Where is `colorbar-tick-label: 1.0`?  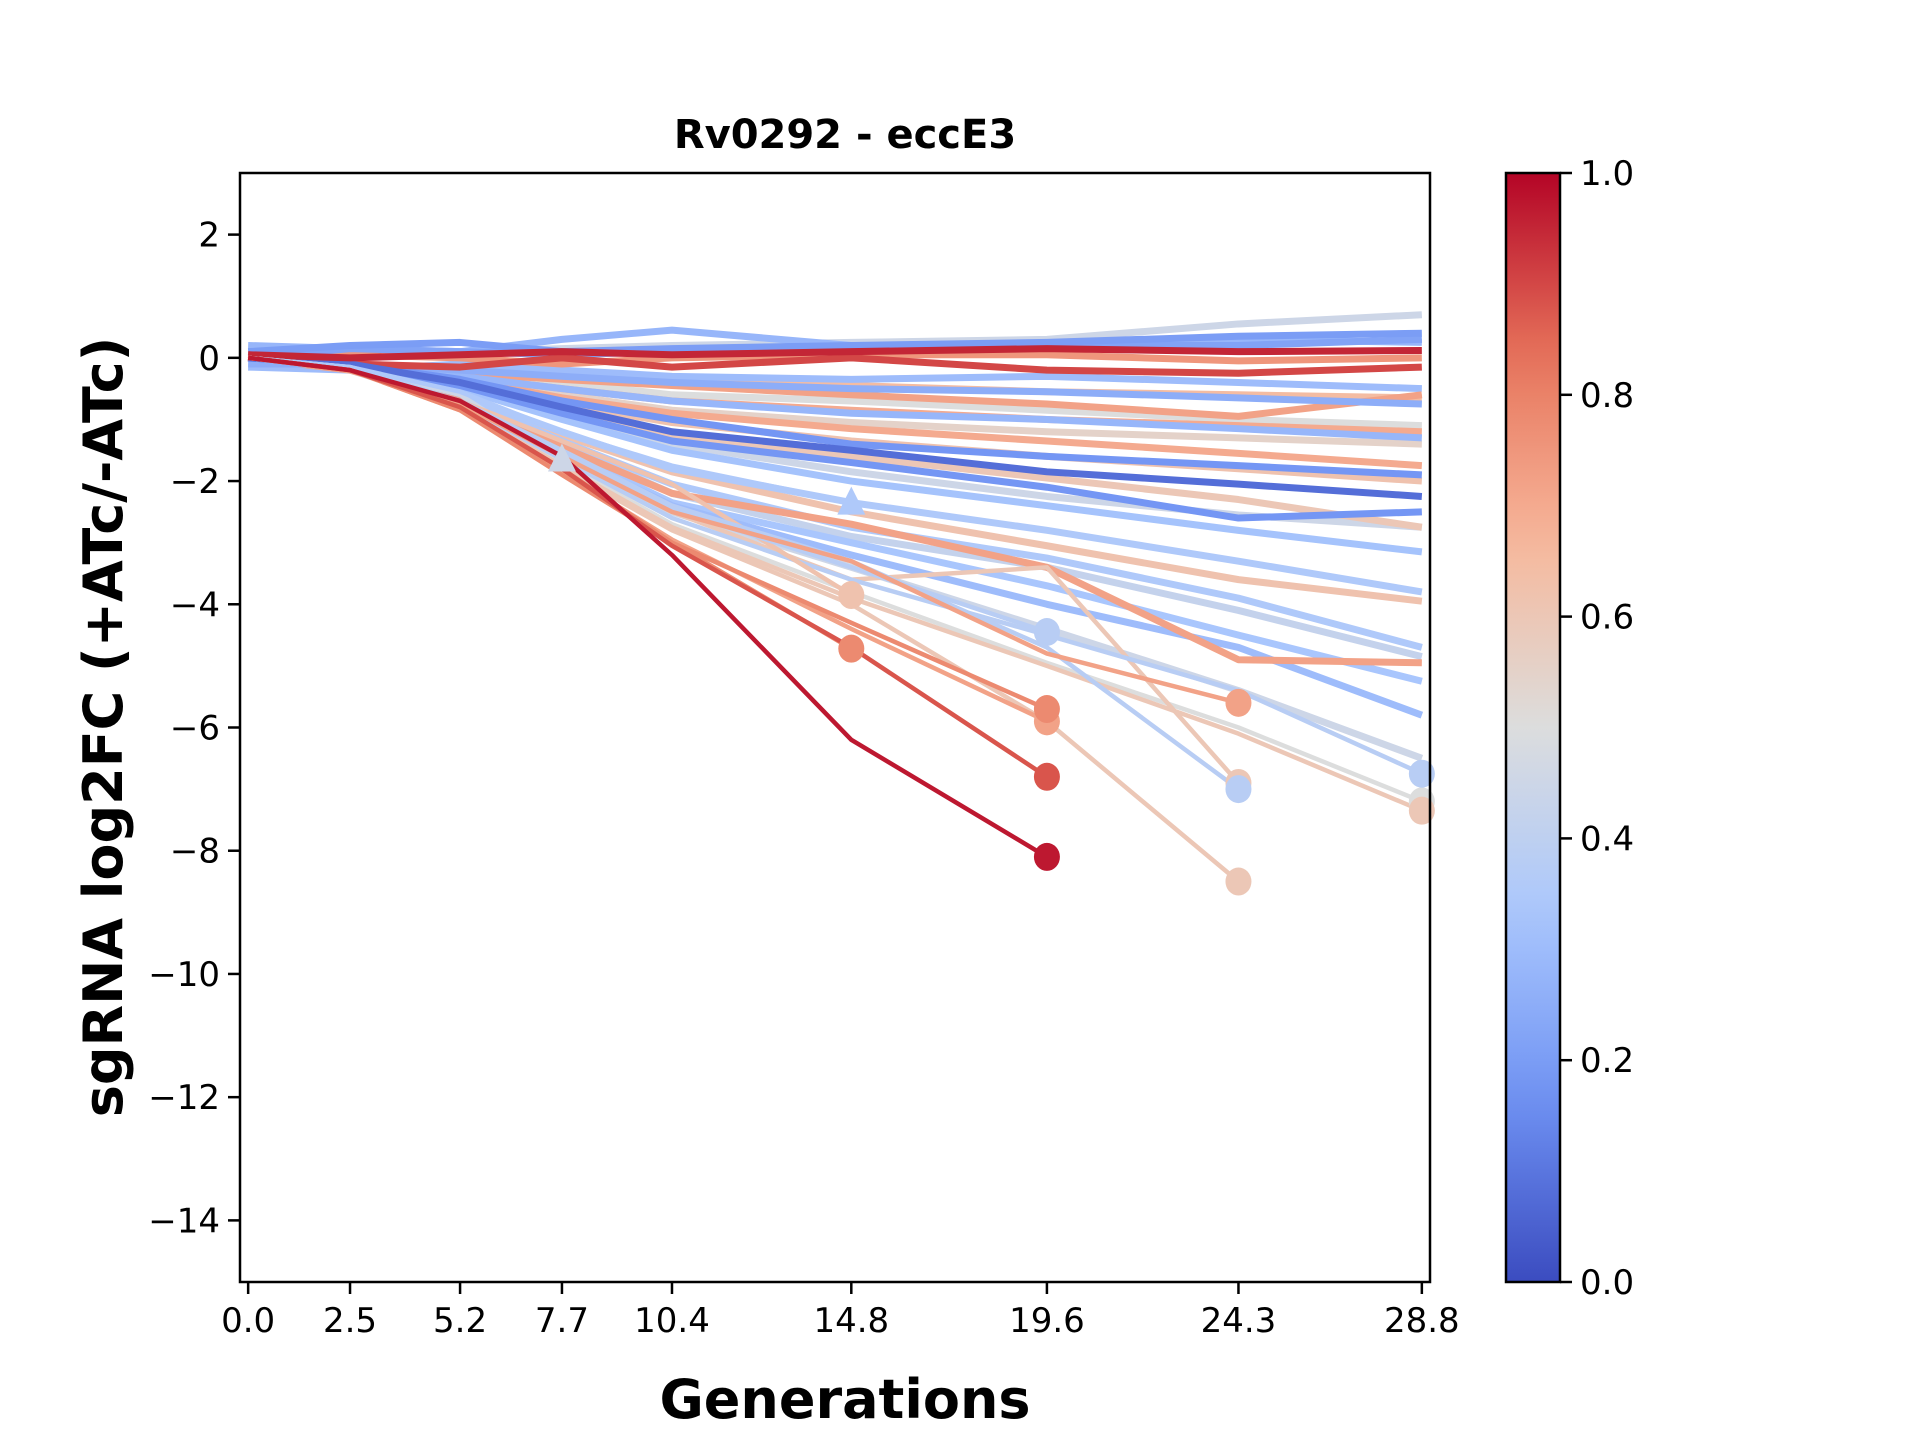 colorbar-tick-label: 1.0 is located at coordinates (1607, 174).